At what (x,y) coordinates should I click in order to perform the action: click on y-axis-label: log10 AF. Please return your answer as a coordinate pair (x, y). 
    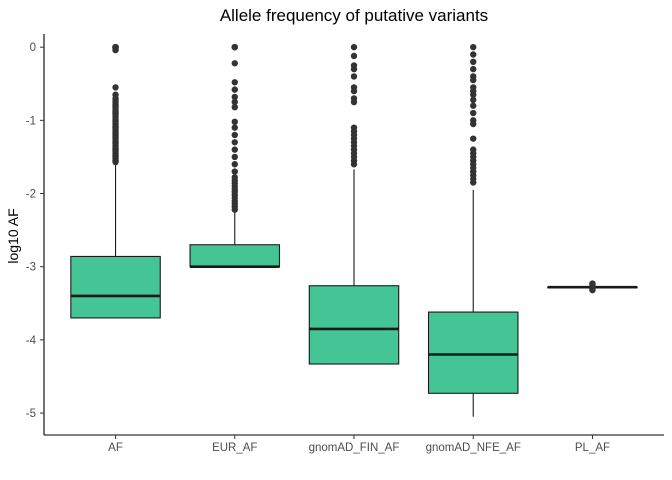
    Looking at the image, I should click on (13, 235).